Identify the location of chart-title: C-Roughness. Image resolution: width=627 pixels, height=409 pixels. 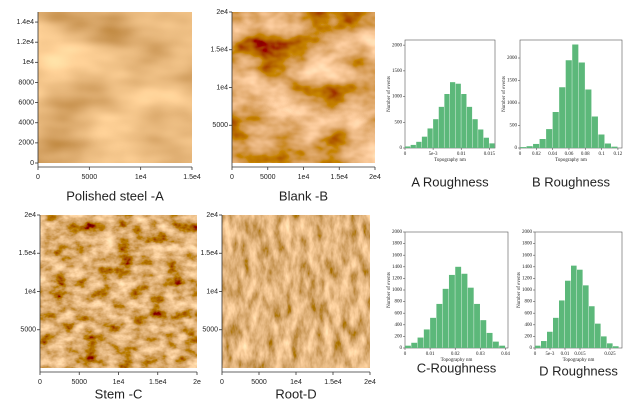
(457, 367).